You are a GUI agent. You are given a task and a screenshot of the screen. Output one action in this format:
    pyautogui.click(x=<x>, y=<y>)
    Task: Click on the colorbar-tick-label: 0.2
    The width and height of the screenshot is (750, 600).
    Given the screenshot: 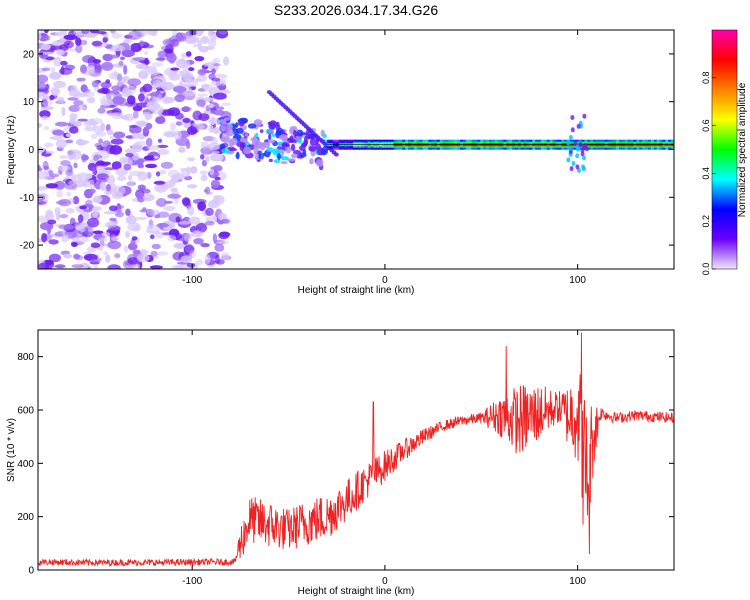 What is the action you would take?
    pyautogui.click(x=706, y=221)
    